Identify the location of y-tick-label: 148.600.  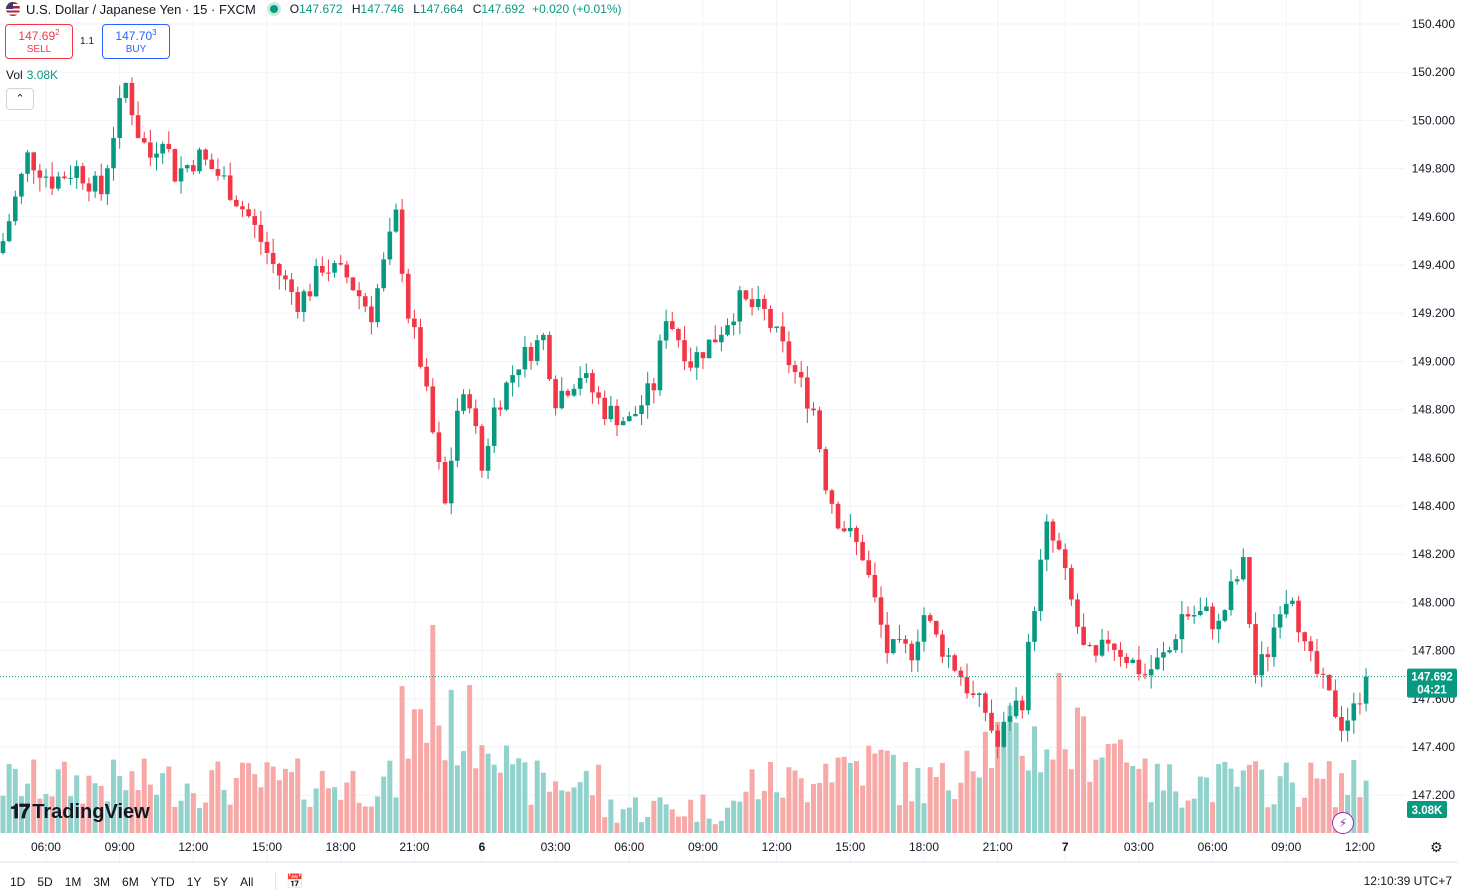
(1434, 458).